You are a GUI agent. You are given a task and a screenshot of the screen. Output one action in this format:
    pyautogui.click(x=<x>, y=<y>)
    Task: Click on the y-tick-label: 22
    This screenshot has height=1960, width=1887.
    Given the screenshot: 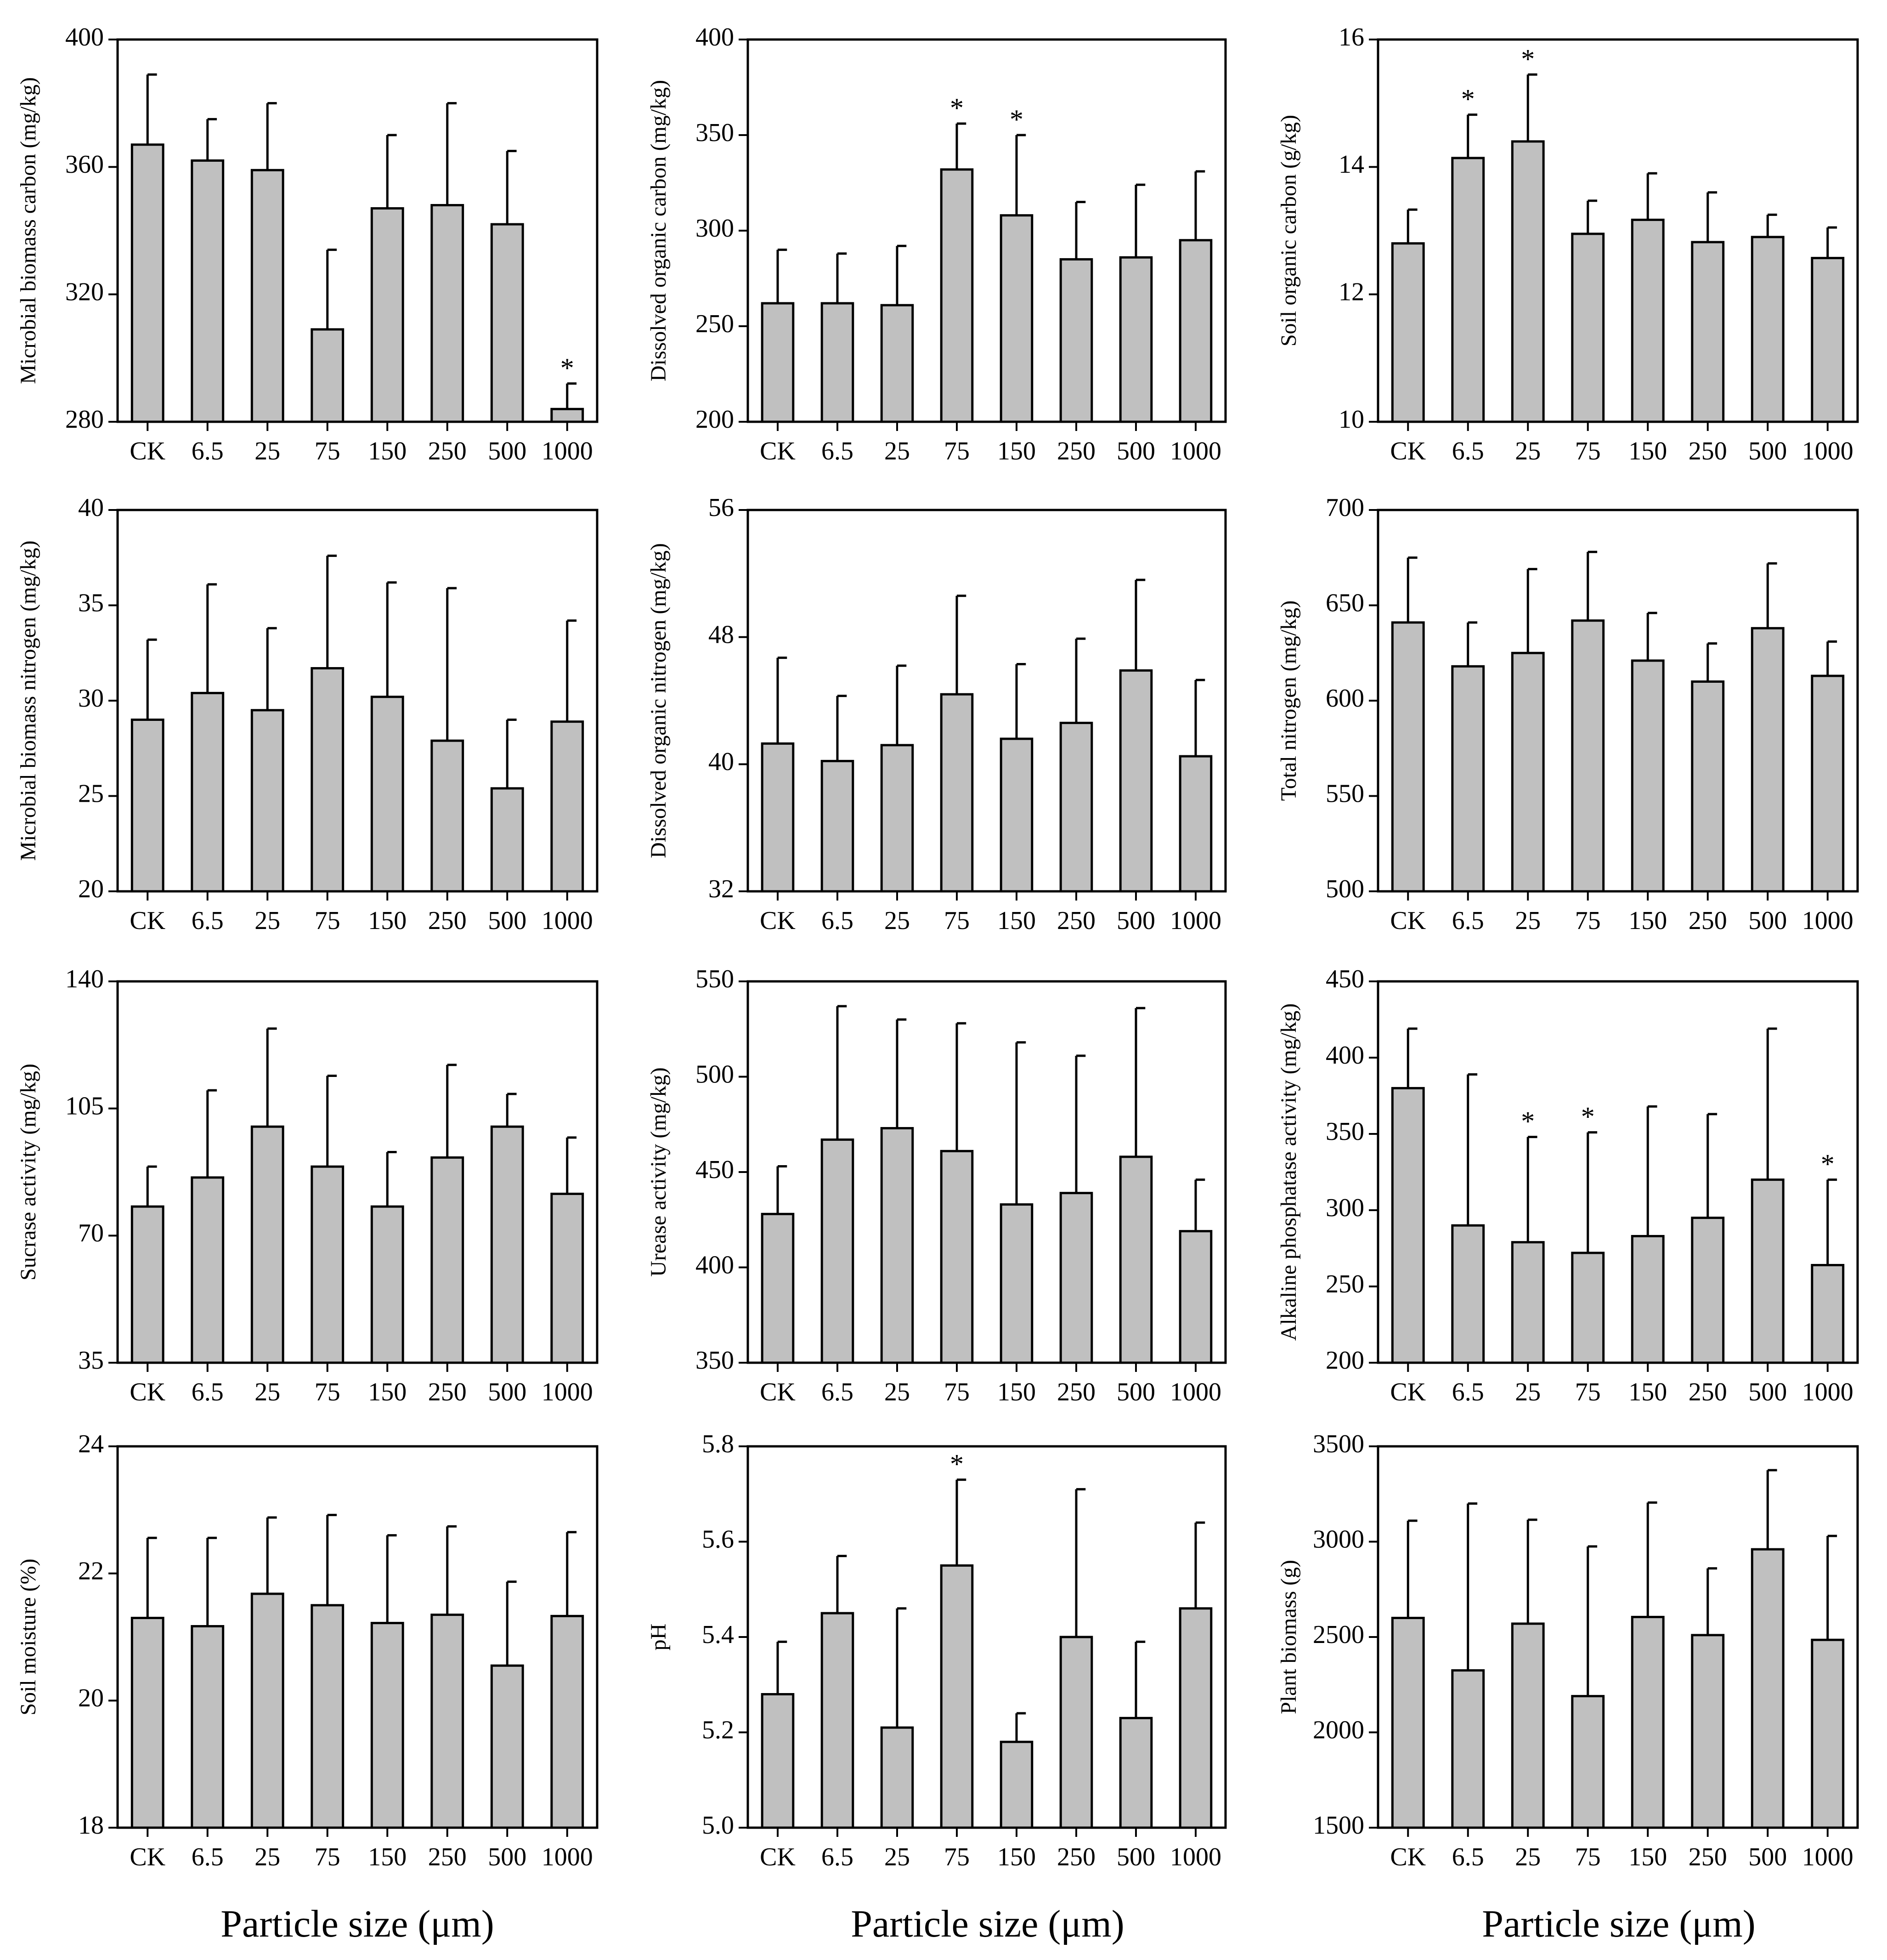 What is the action you would take?
    pyautogui.click(x=91, y=1571)
    